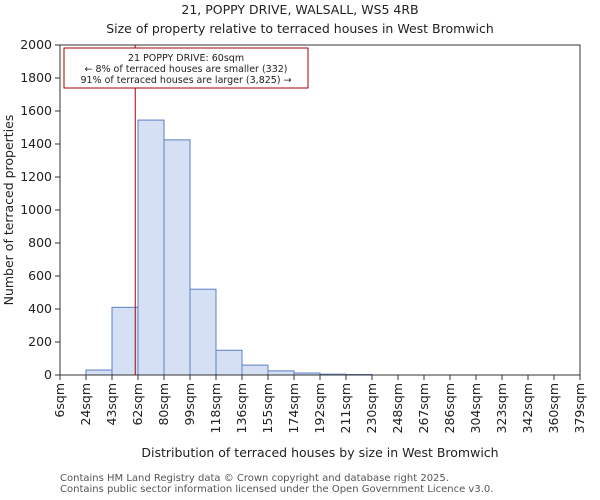 This screenshot has height=500, width=600. Describe the element at coordinates (177, 257) in the screenshot. I see `bar-80sqm` at that location.